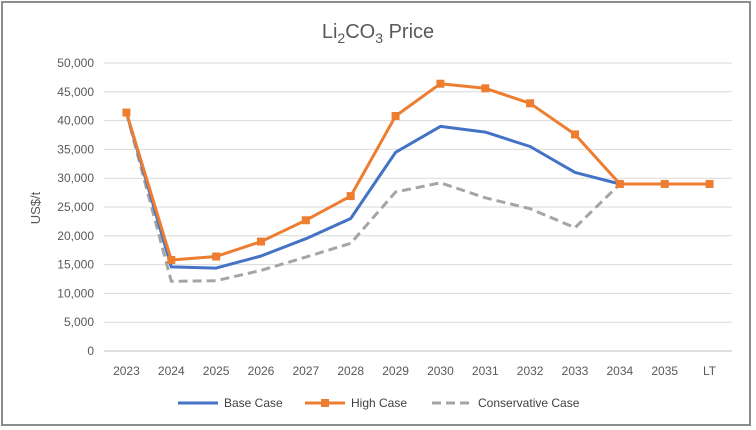  What do you see at coordinates (664, 371) in the screenshot?
I see `x-tick-label: 2035` at bounding box center [664, 371].